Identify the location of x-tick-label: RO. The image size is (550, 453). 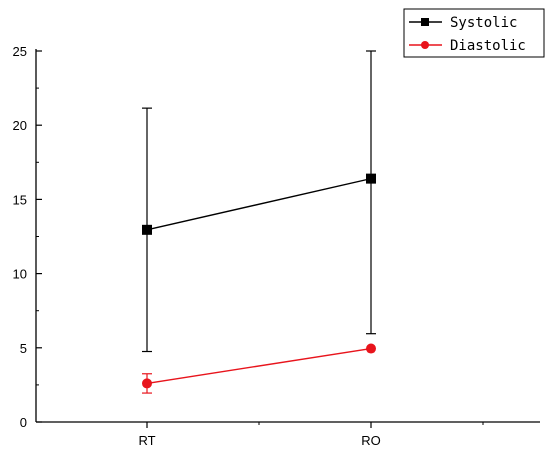
(371, 440).